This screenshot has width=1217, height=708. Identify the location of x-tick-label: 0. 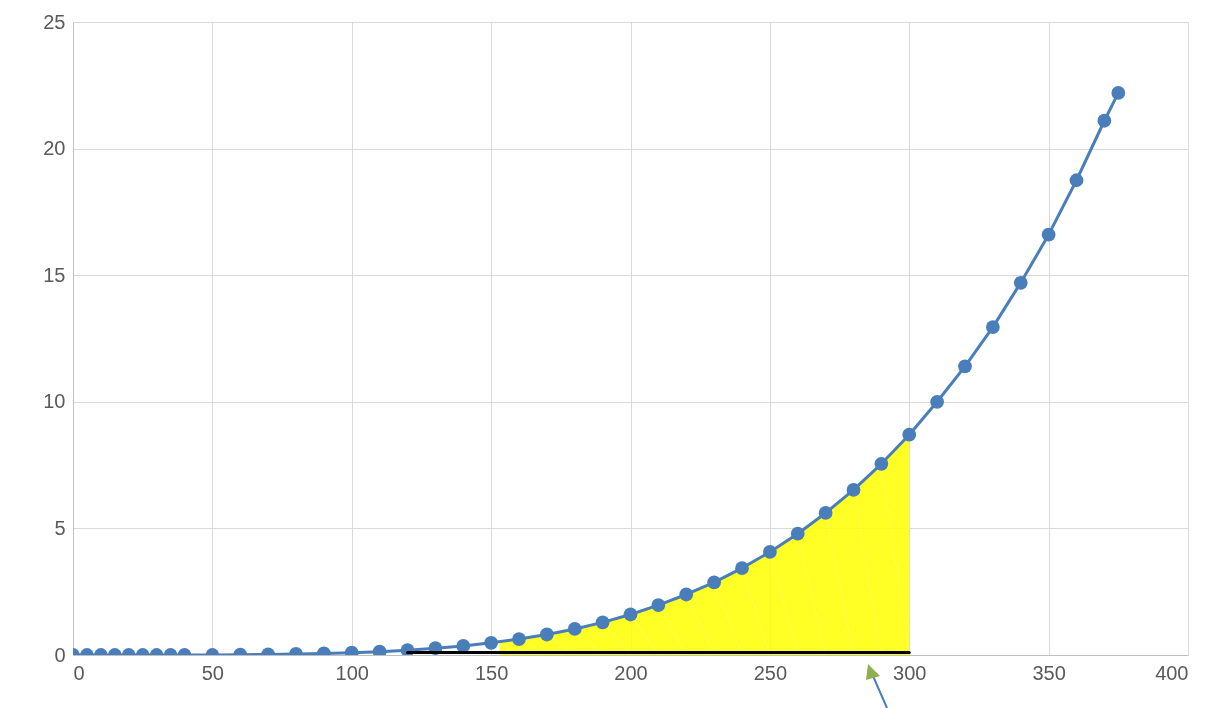
(79, 672).